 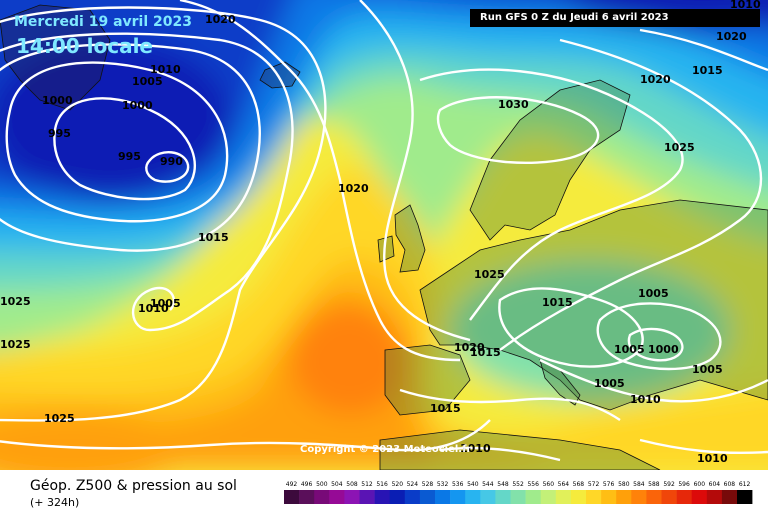 What do you see at coordinates (473, 484) in the screenshot?
I see `scale-label: 540` at bounding box center [473, 484].